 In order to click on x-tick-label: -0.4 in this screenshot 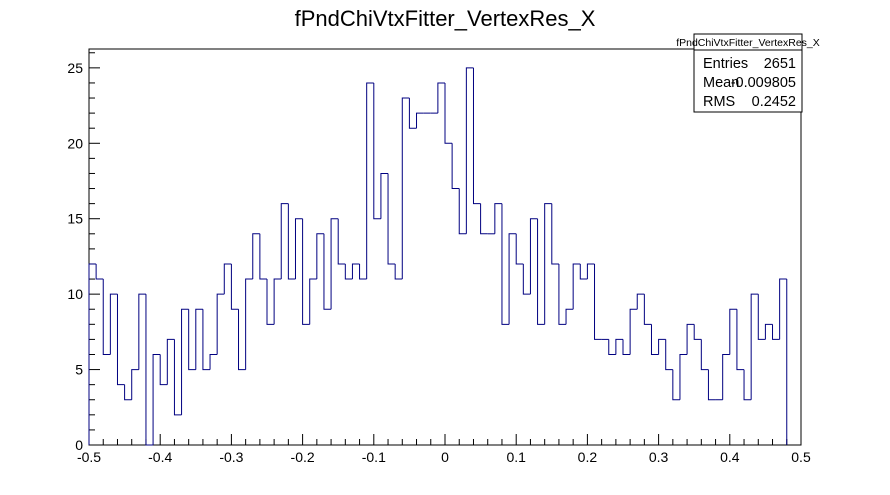, I will do `click(160, 457)`.